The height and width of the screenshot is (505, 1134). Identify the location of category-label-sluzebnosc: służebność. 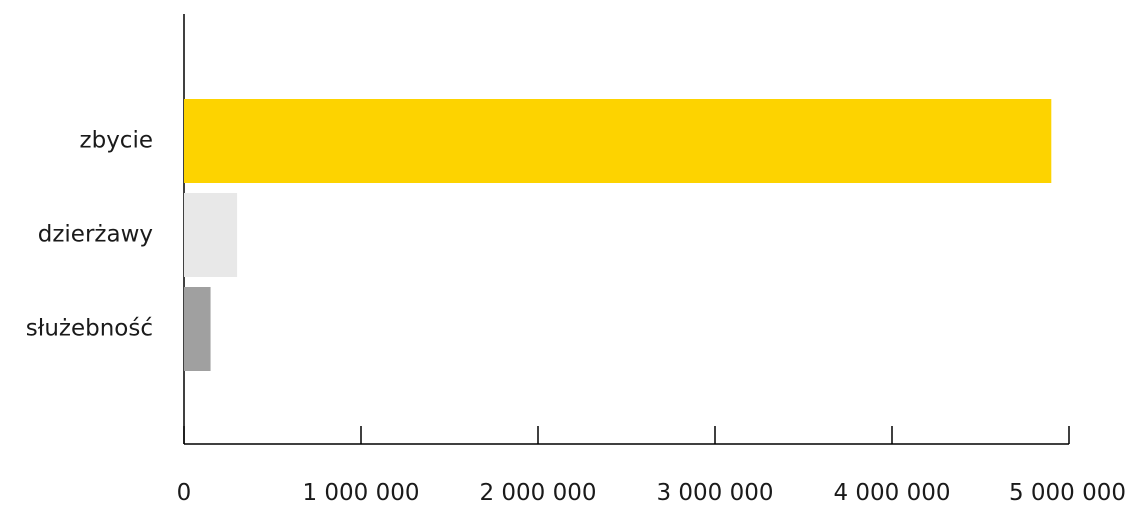
(89, 329).